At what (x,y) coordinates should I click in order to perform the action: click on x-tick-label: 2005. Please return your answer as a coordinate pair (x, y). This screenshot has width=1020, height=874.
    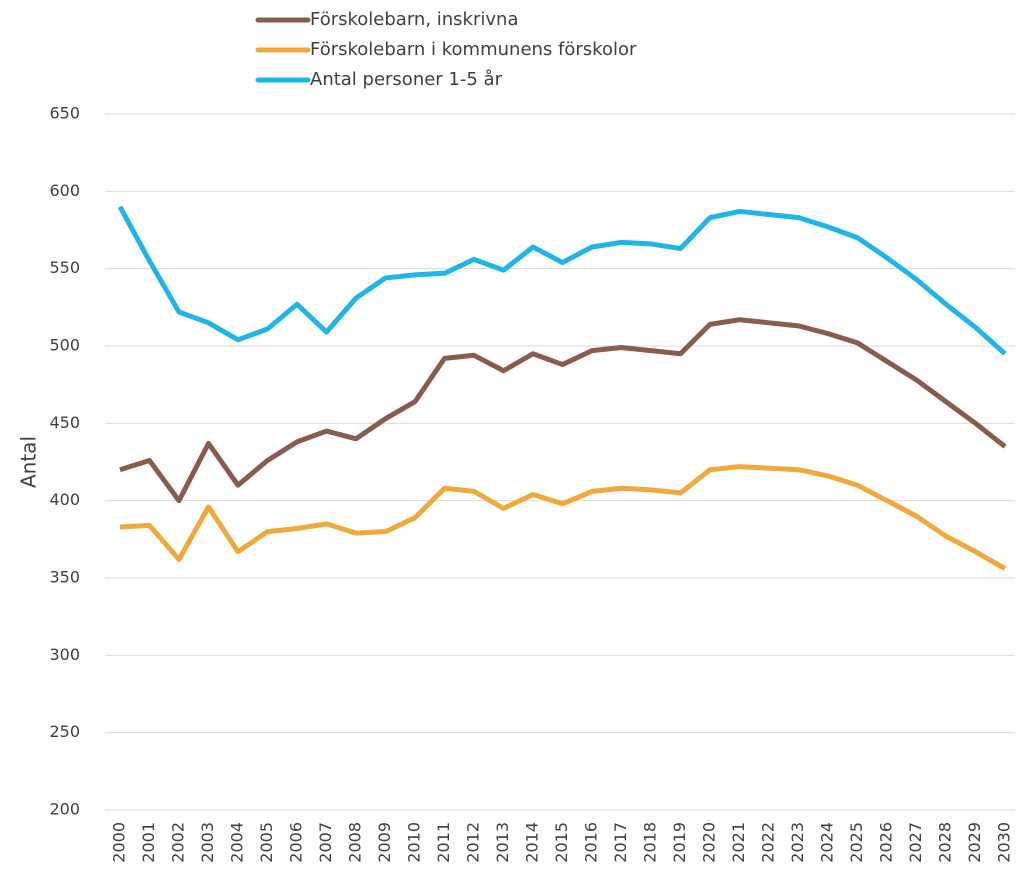
    Looking at the image, I should click on (266, 842).